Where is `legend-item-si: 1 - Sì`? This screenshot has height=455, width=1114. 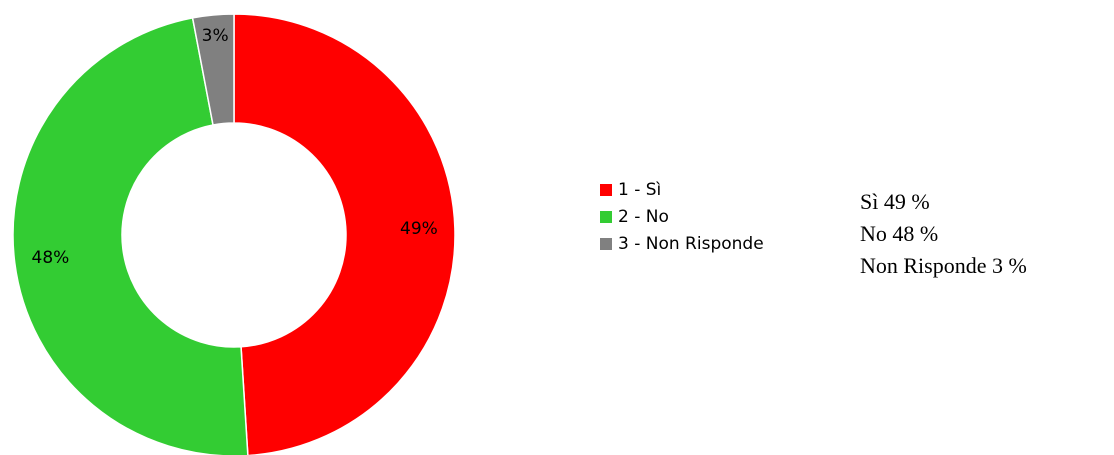
legend-item-si: 1 - Sì is located at coordinates (682, 190).